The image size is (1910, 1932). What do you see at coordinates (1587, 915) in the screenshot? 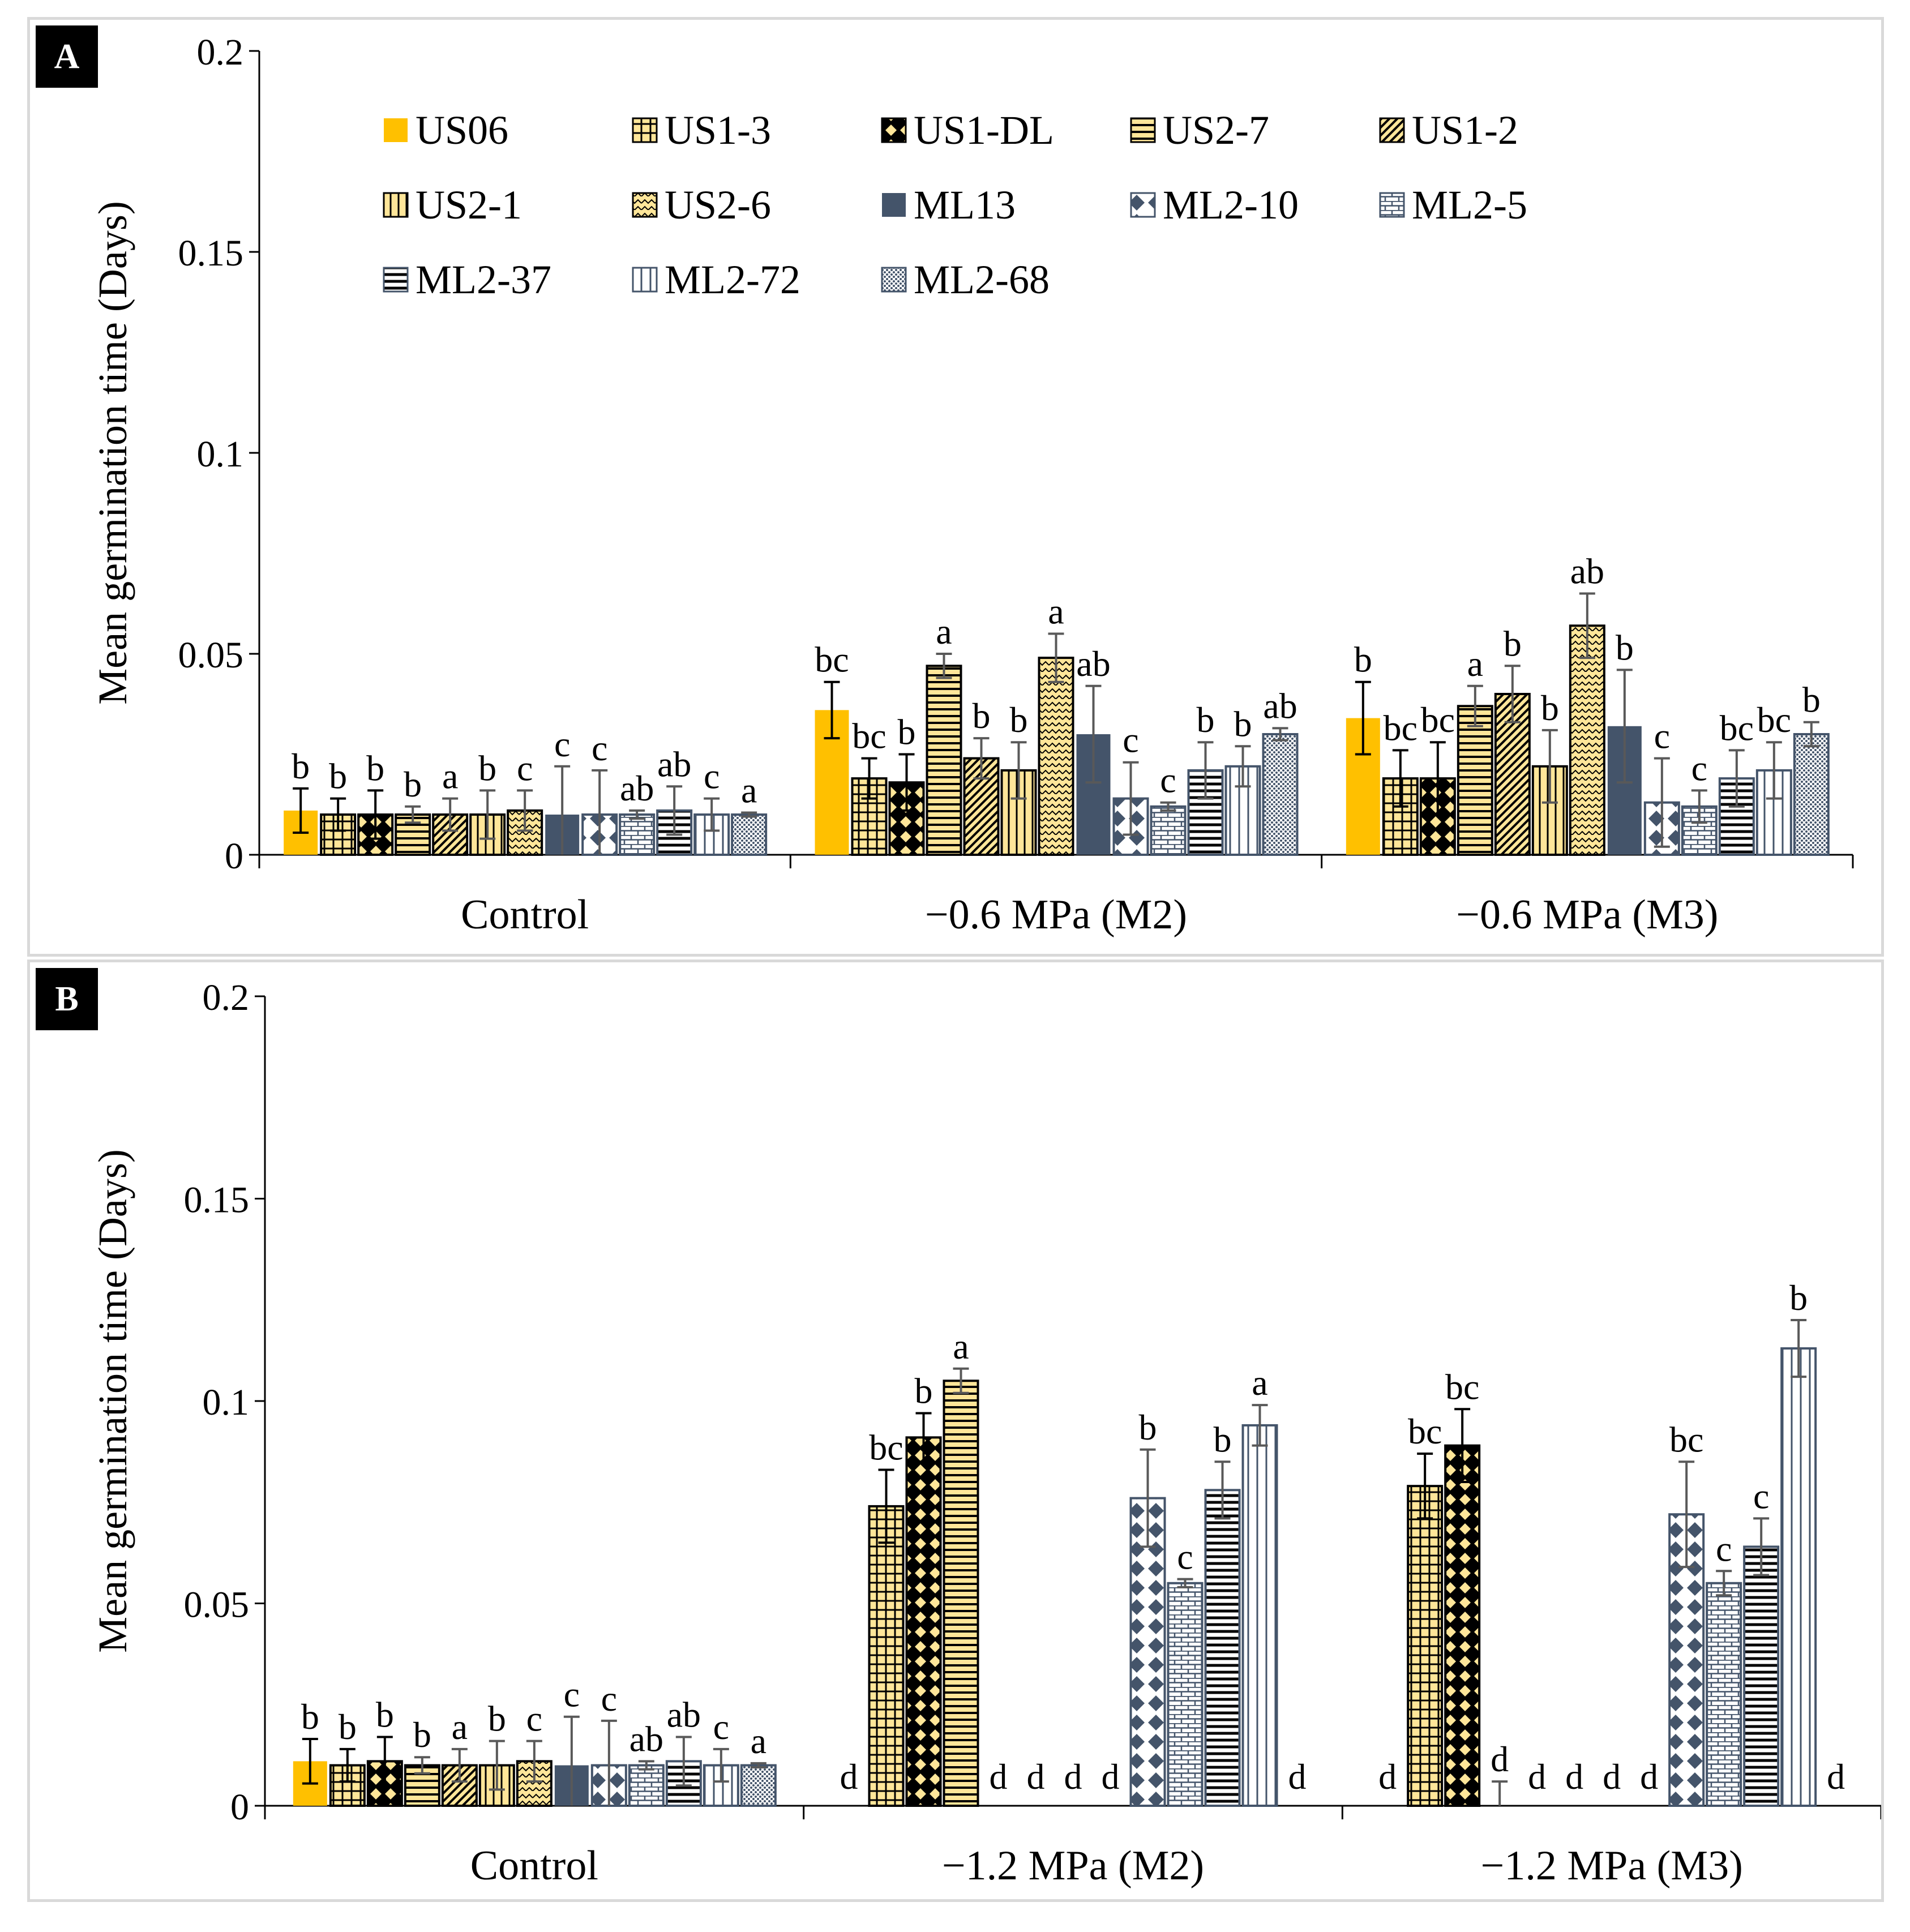
I see `x-category-label: −0.6 MPa (M3)` at bounding box center [1587, 915].